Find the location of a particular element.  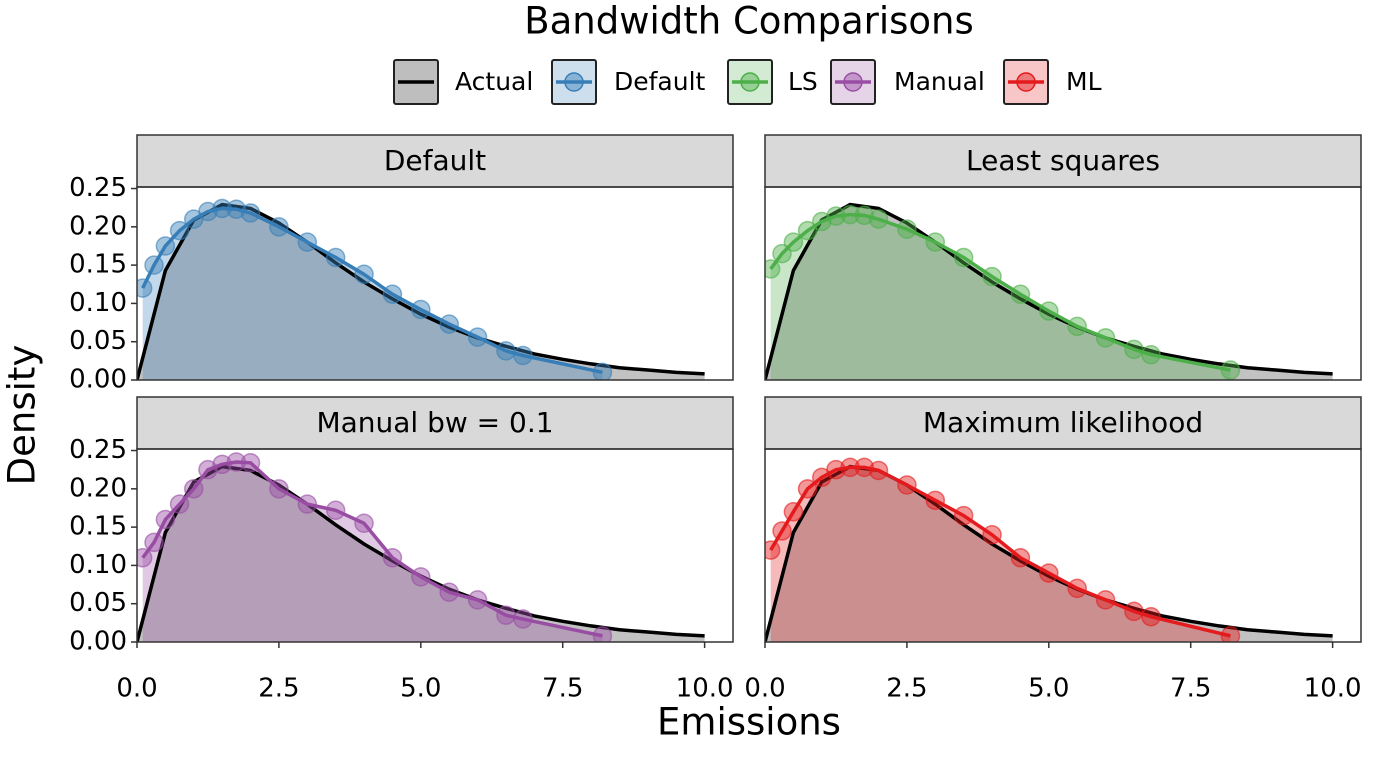

x-tick-label: 10.0 is located at coordinates (705, 689).